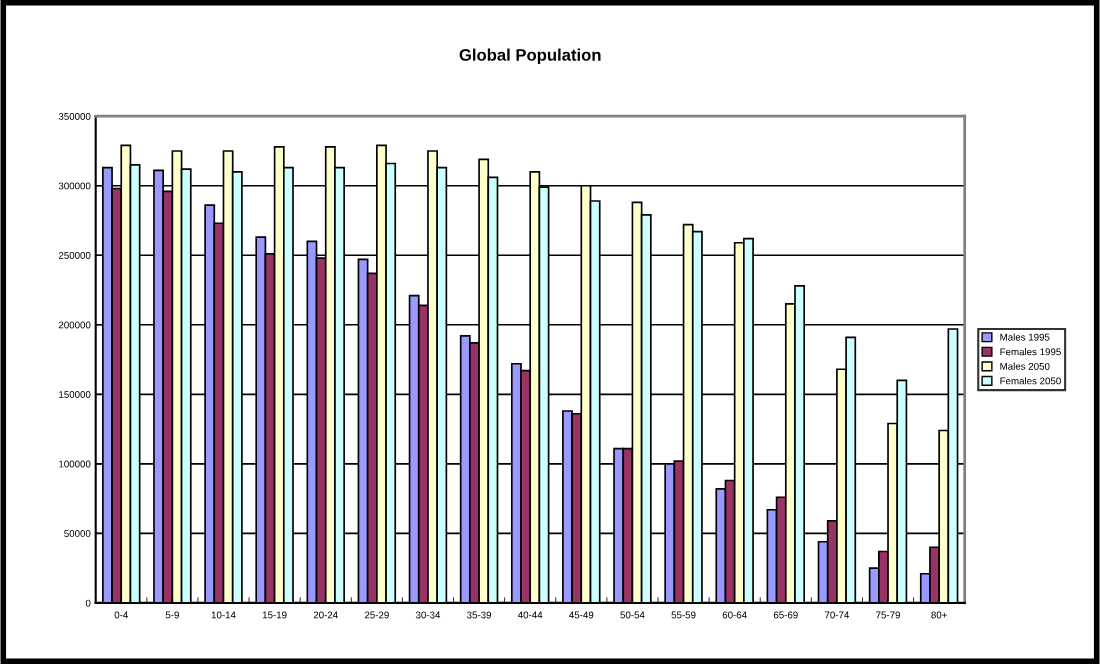  I want to click on x-tick-label: 20-24, so click(325, 615).